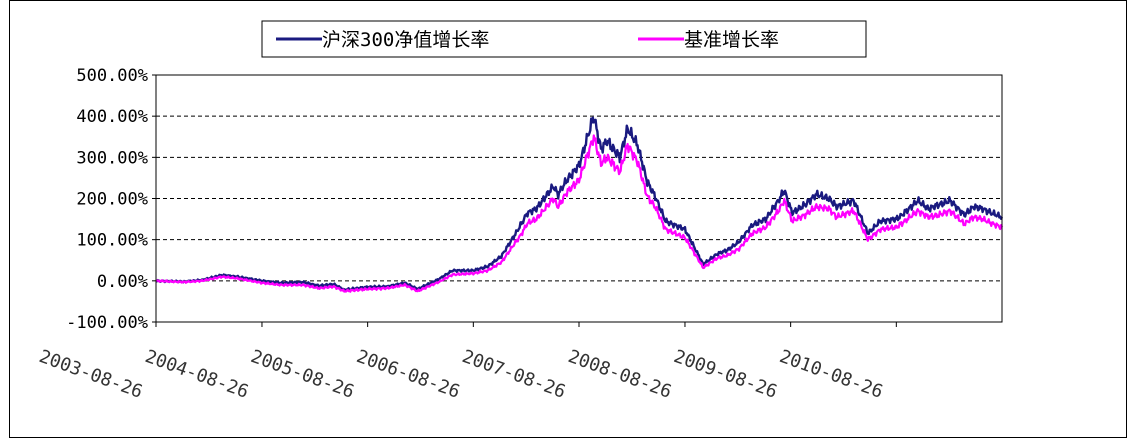  I want to click on legend-label: 基准增长率, so click(731, 40).